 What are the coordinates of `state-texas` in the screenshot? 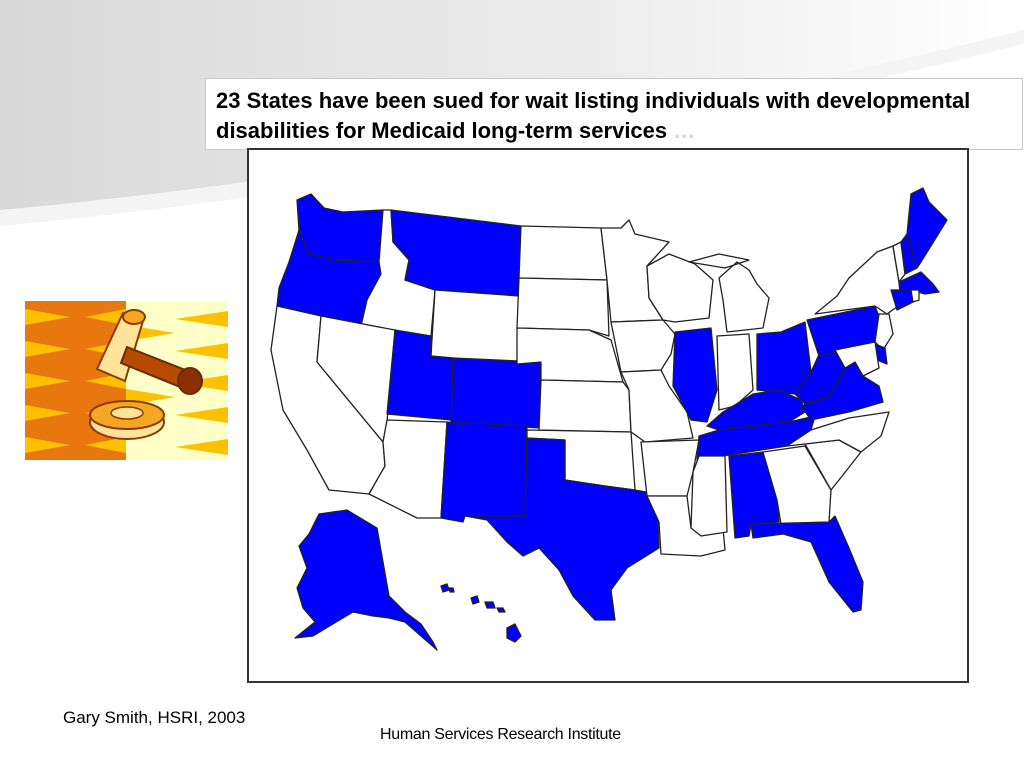 It's located at (562, 529).